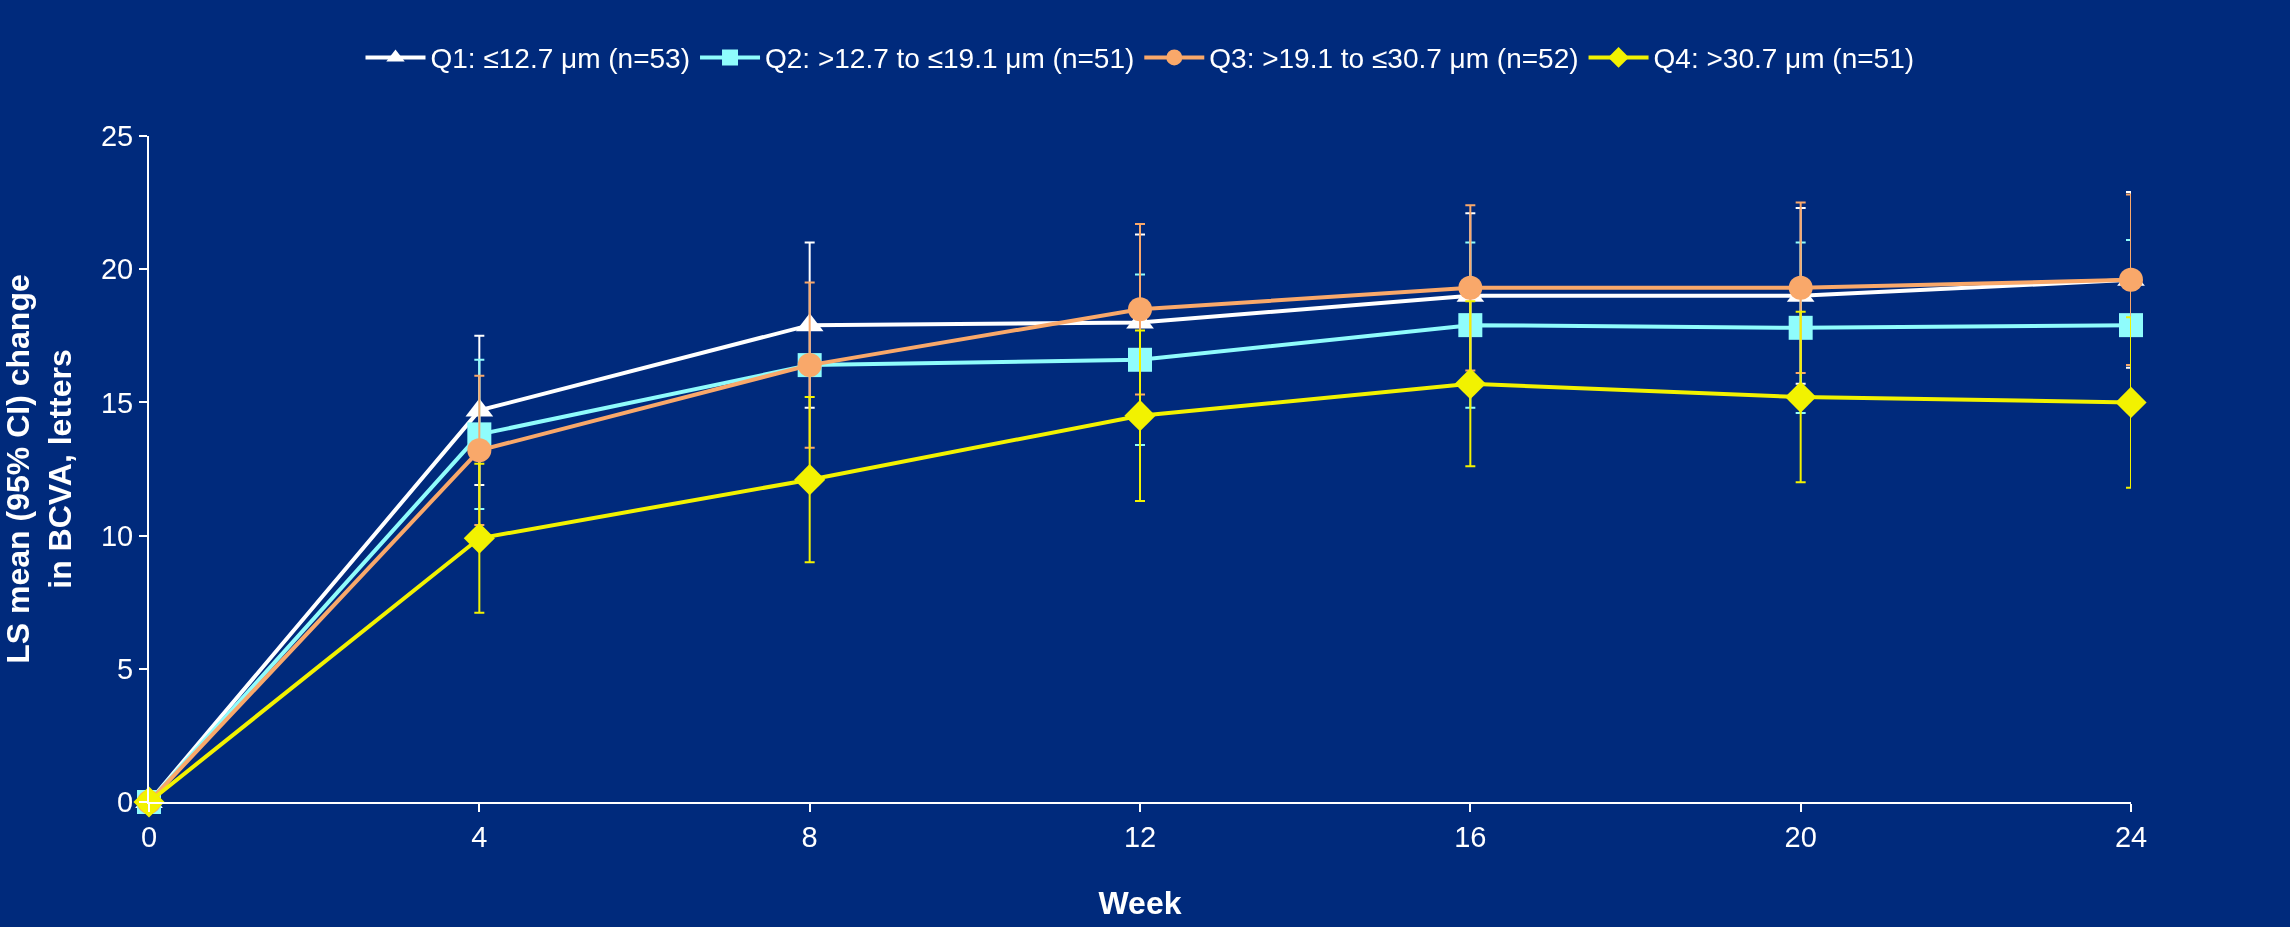 The height and width of the screenshot is (927, 2290). What do you see at coordinates (2131, 836) in the screenshot?
I see `x-tick-label: 24` at bounding box center [2131, 836].